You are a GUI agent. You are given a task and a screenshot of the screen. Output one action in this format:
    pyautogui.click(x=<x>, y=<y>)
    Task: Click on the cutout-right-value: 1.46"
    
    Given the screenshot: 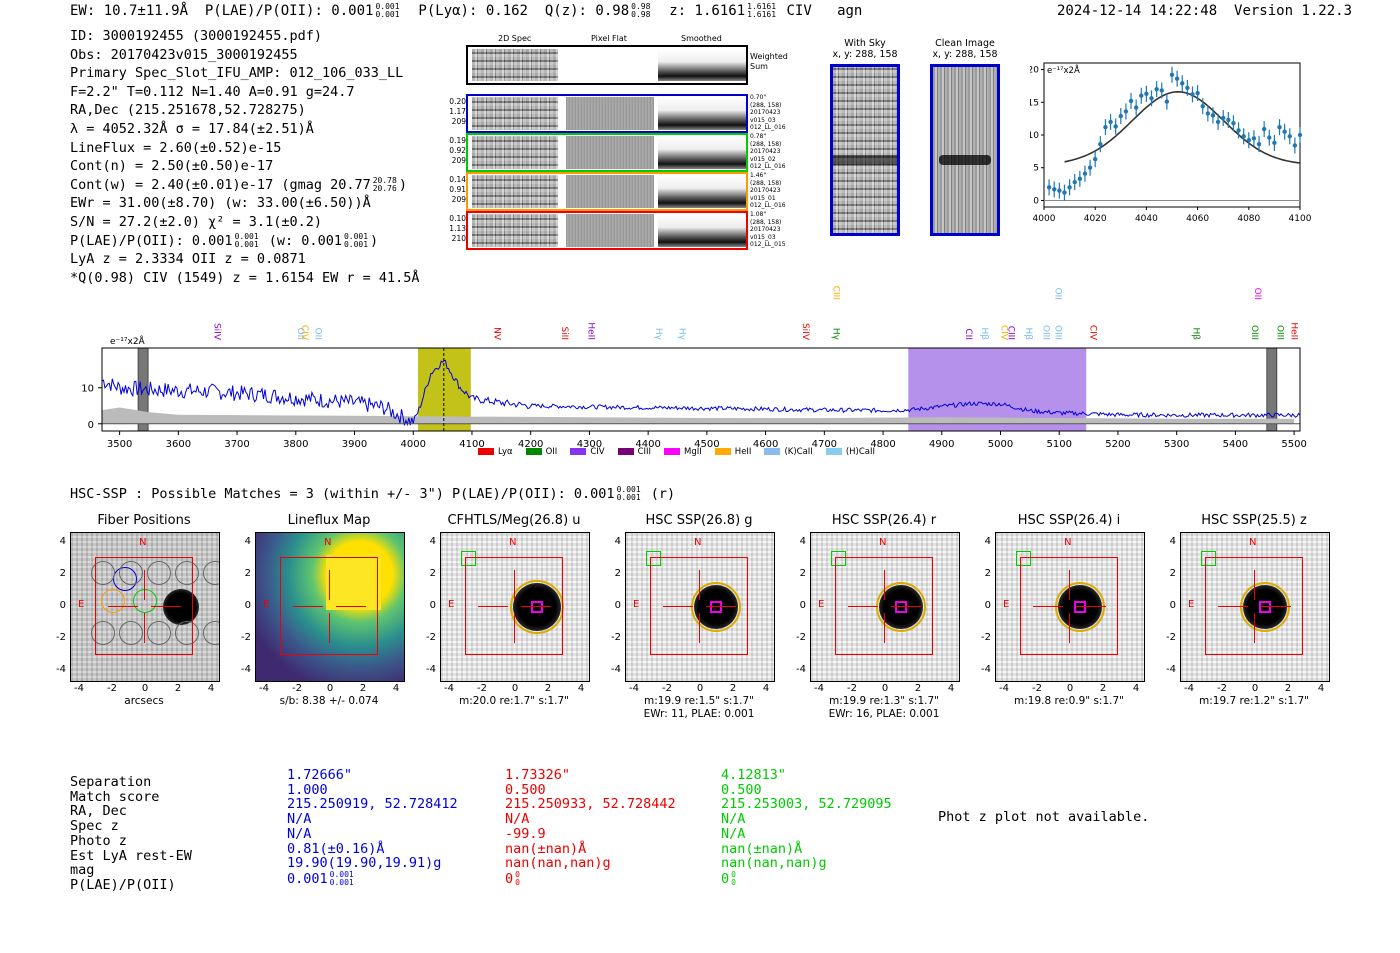 What is the action you would take?
    pyautogui.click(x=758, y=175)
    